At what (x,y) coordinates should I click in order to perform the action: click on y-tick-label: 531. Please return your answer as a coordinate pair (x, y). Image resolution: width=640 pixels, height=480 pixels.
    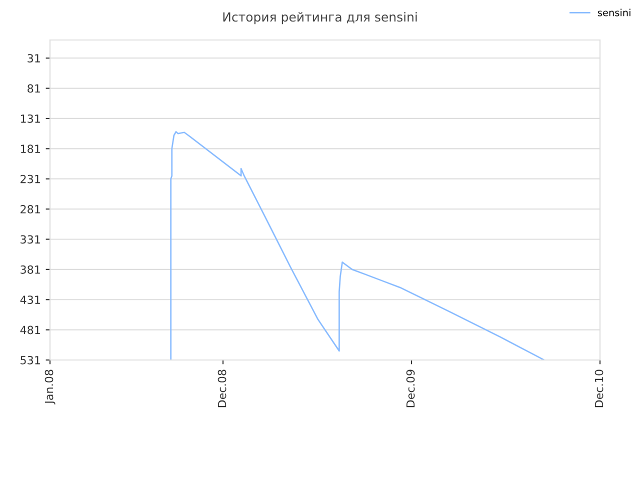
    Looking at the image, I should click on (30, 360).